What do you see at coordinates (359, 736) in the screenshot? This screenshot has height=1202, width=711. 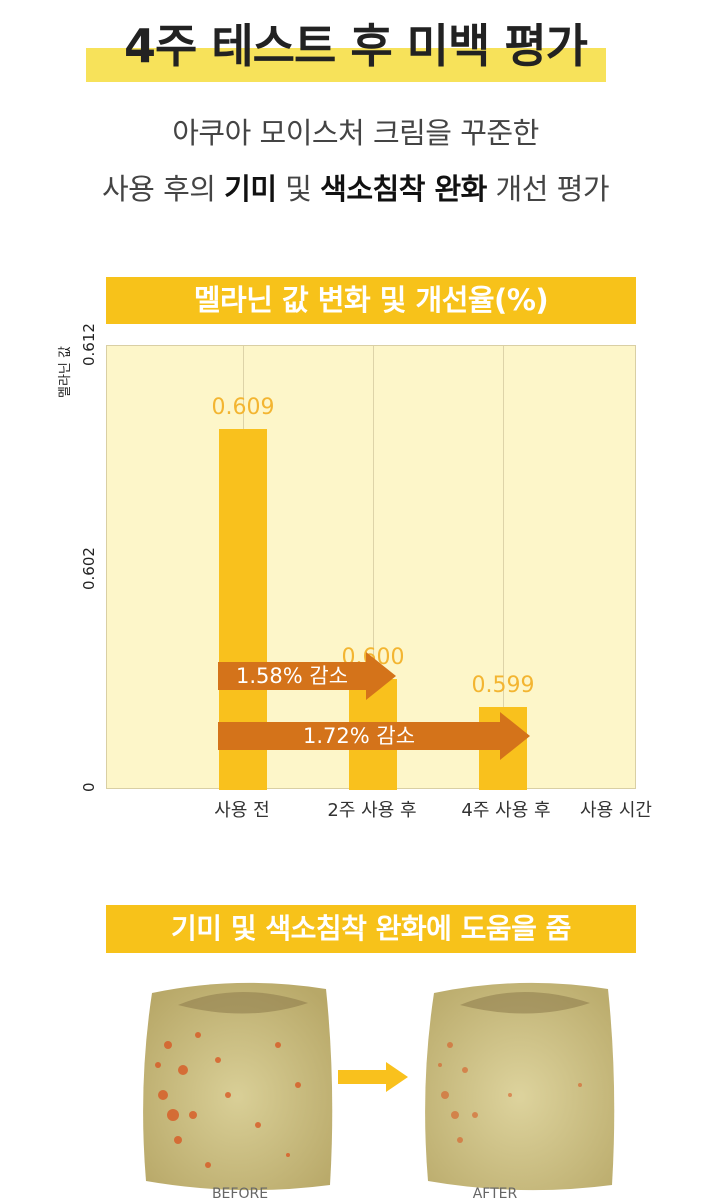 I see `decrease-label: 1.72% 감소` at bounding box center [359, 736].